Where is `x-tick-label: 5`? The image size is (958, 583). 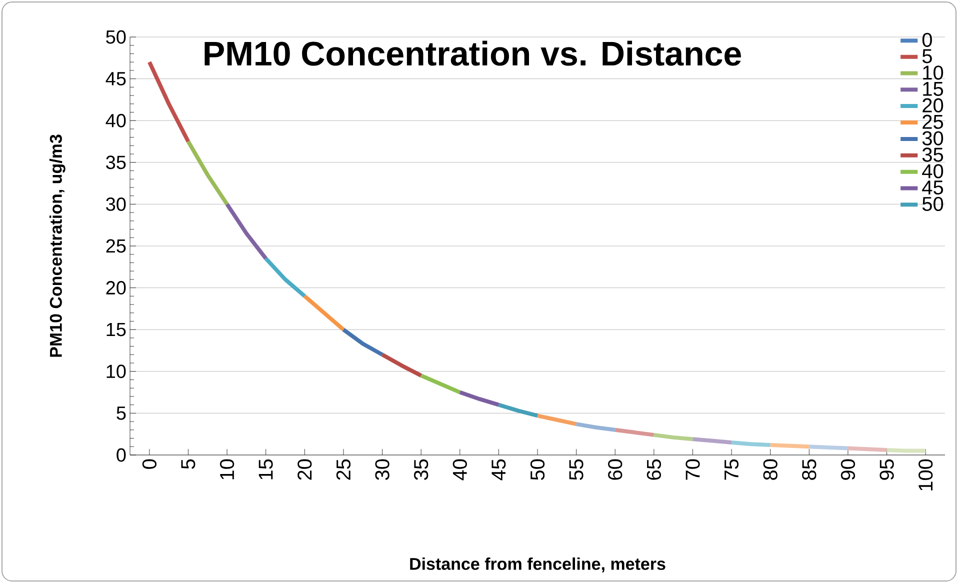 x-tick-label: 5 is located at coordinates (188, 464).